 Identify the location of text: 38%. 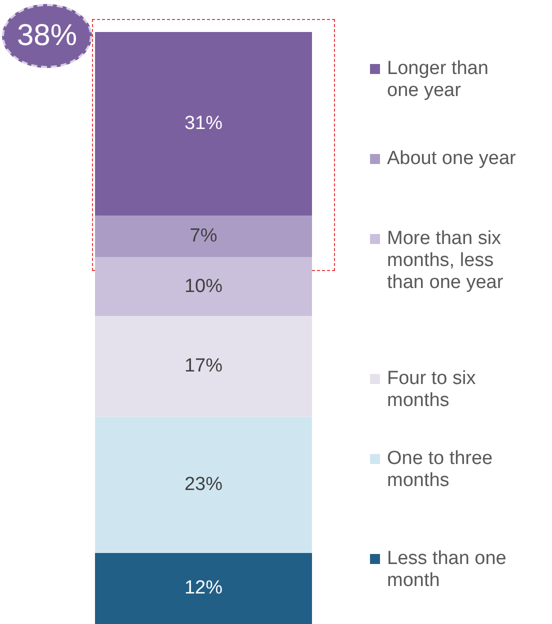
(47, 36).